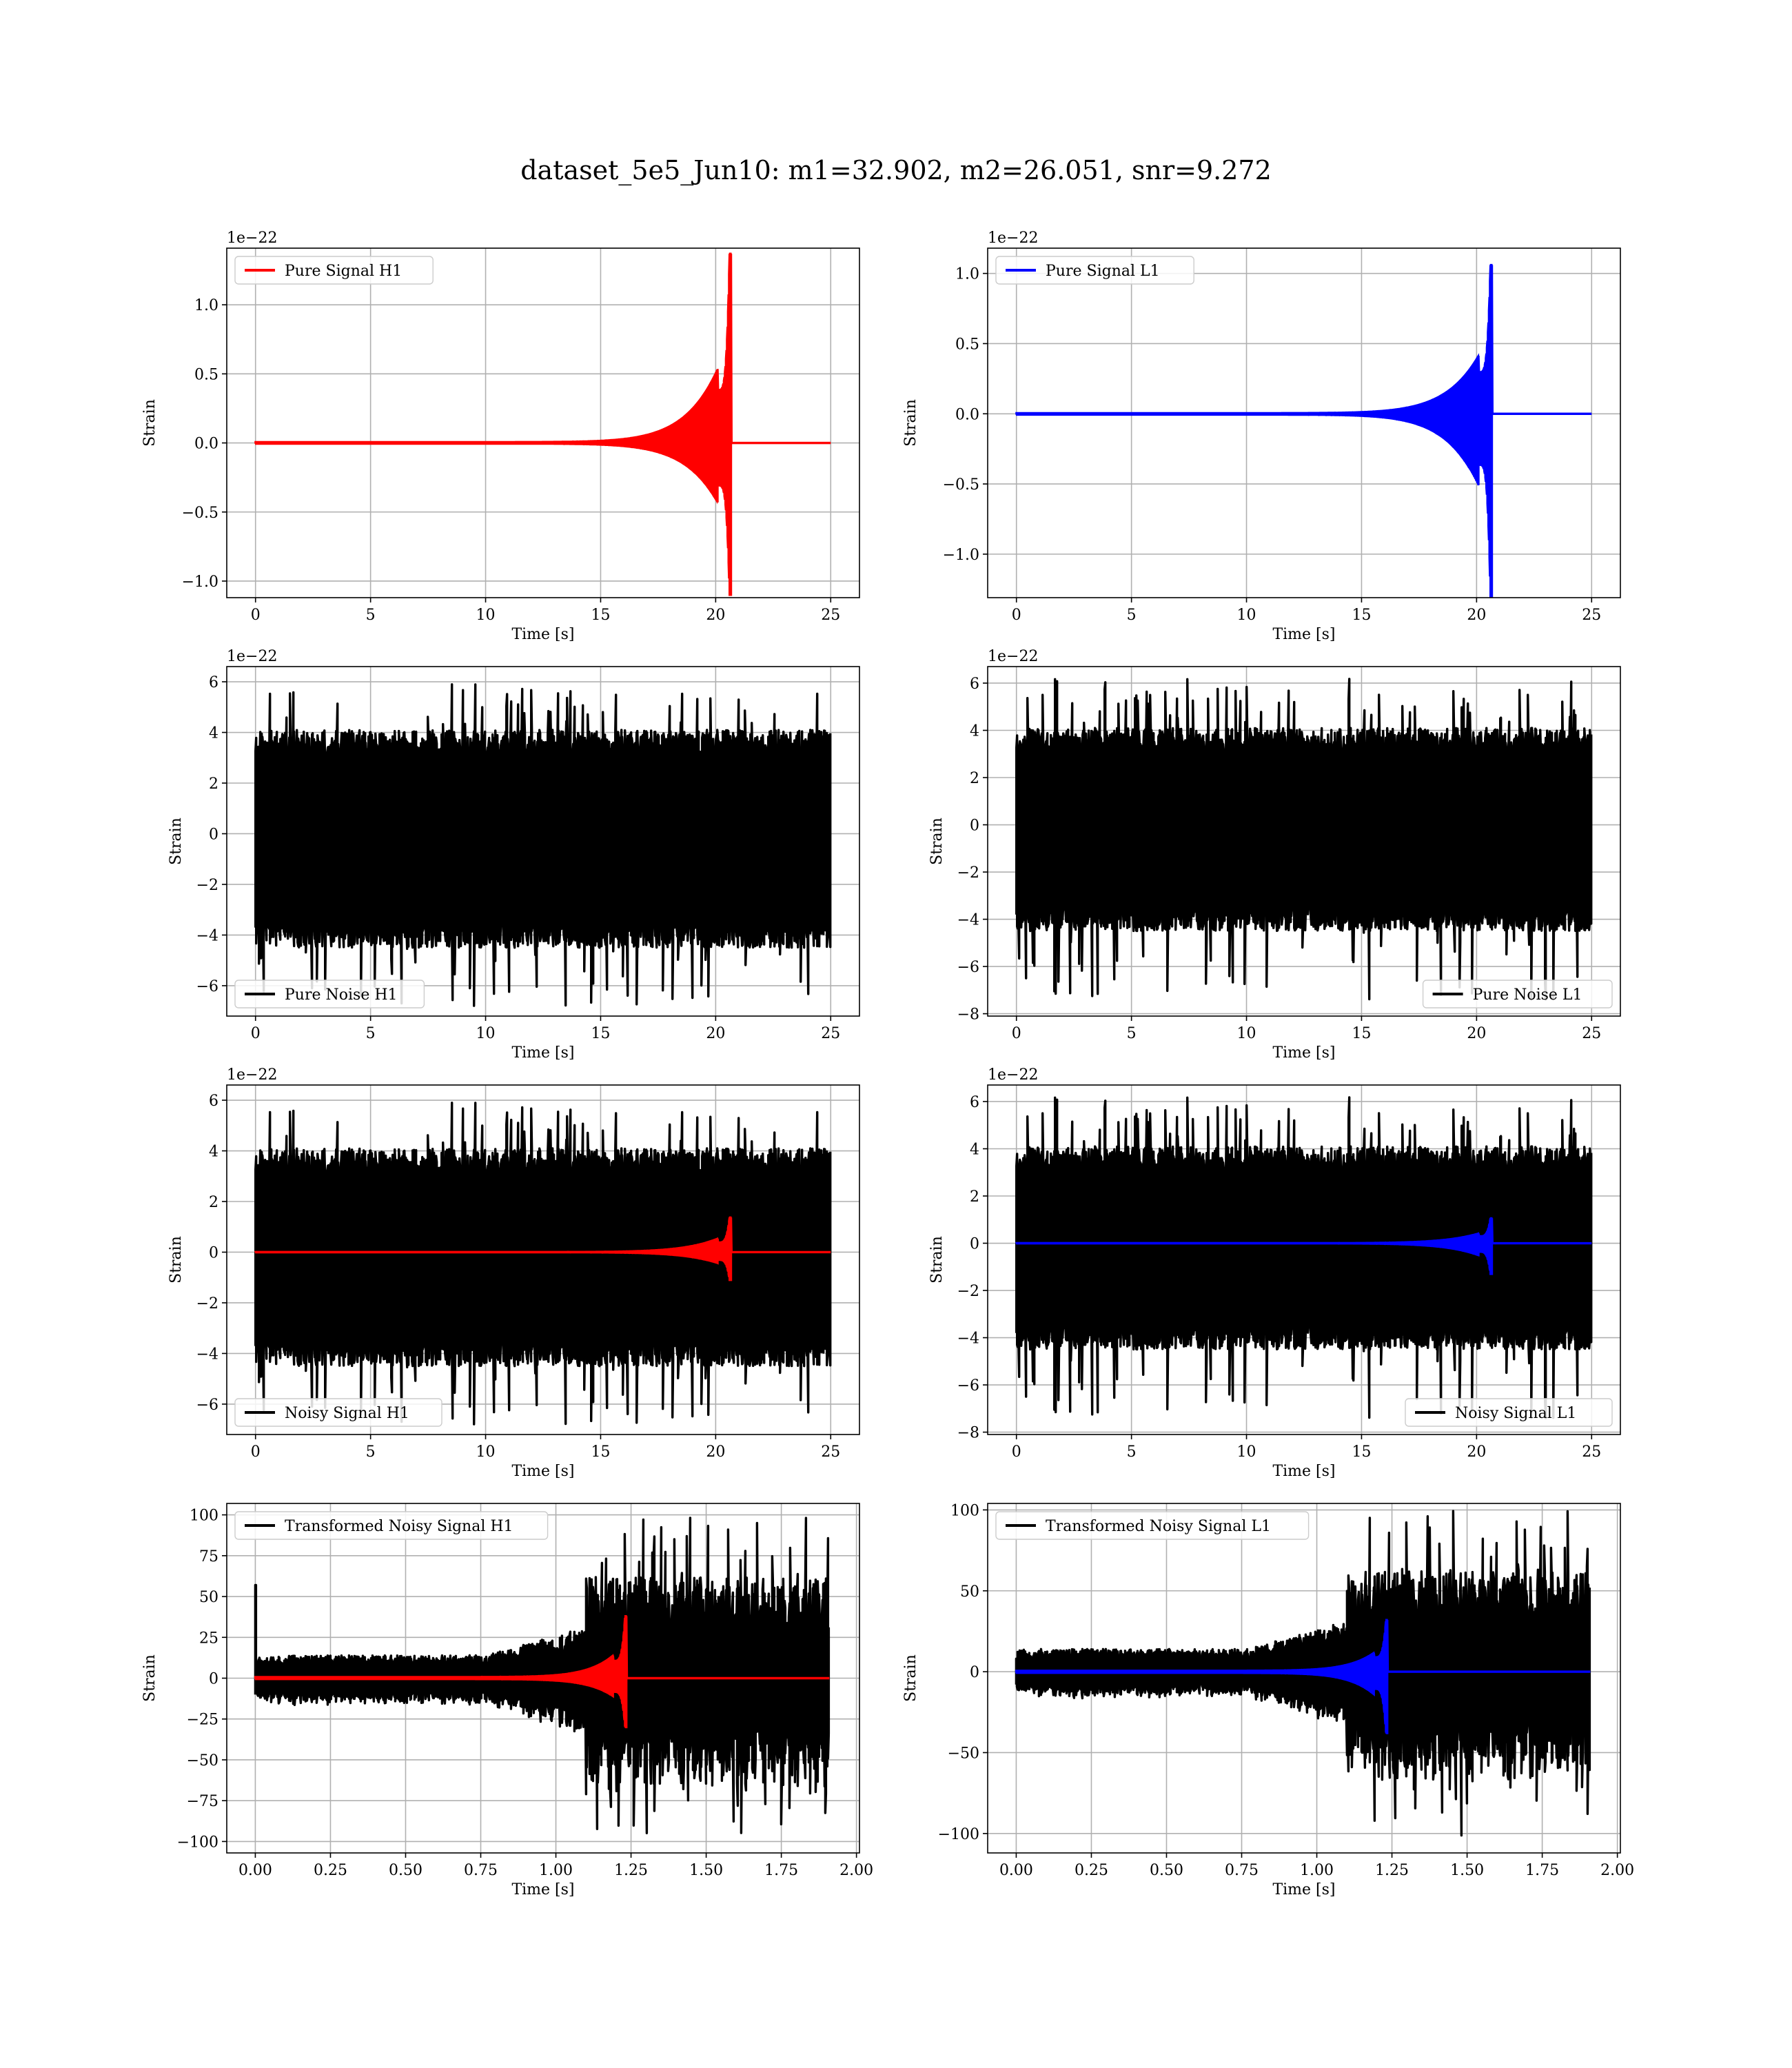  What do you see at coordinates (208, 1556) in the screenshot?
I see `y-tick-label: 75` at bounding box center [208, 1556].